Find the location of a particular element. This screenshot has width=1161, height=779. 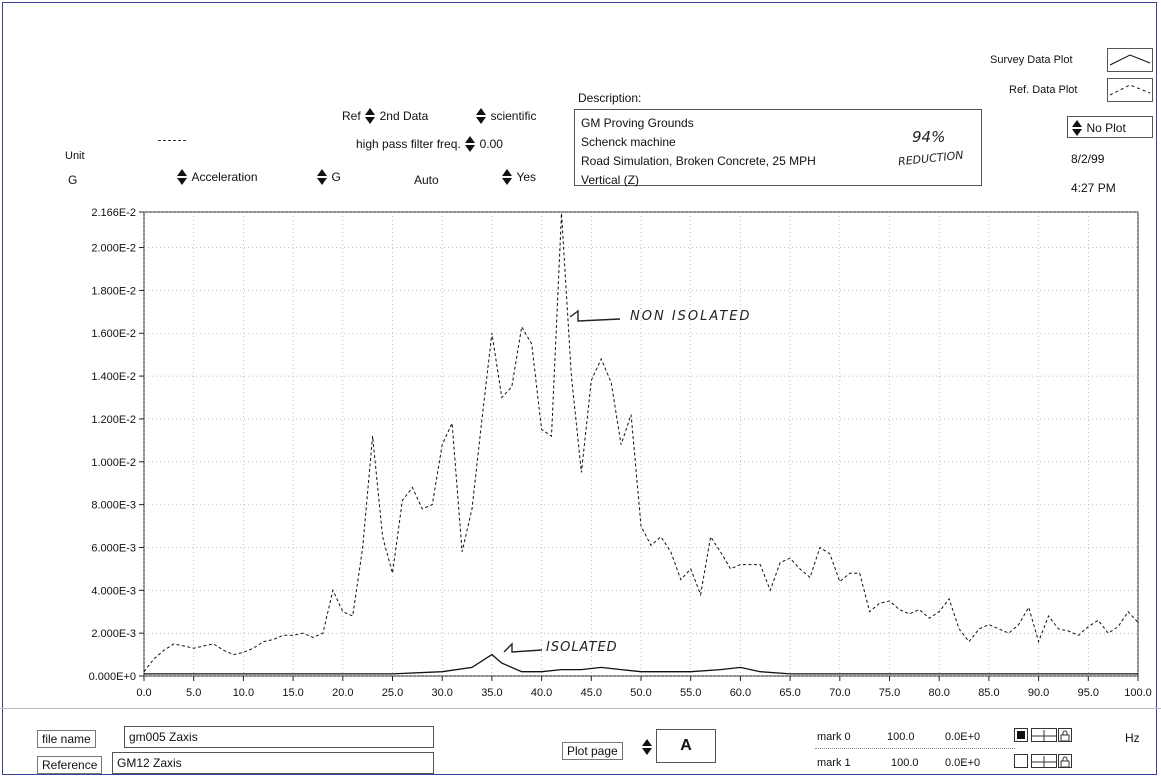

crosshair-icon is located at coordinates (1044, 736).